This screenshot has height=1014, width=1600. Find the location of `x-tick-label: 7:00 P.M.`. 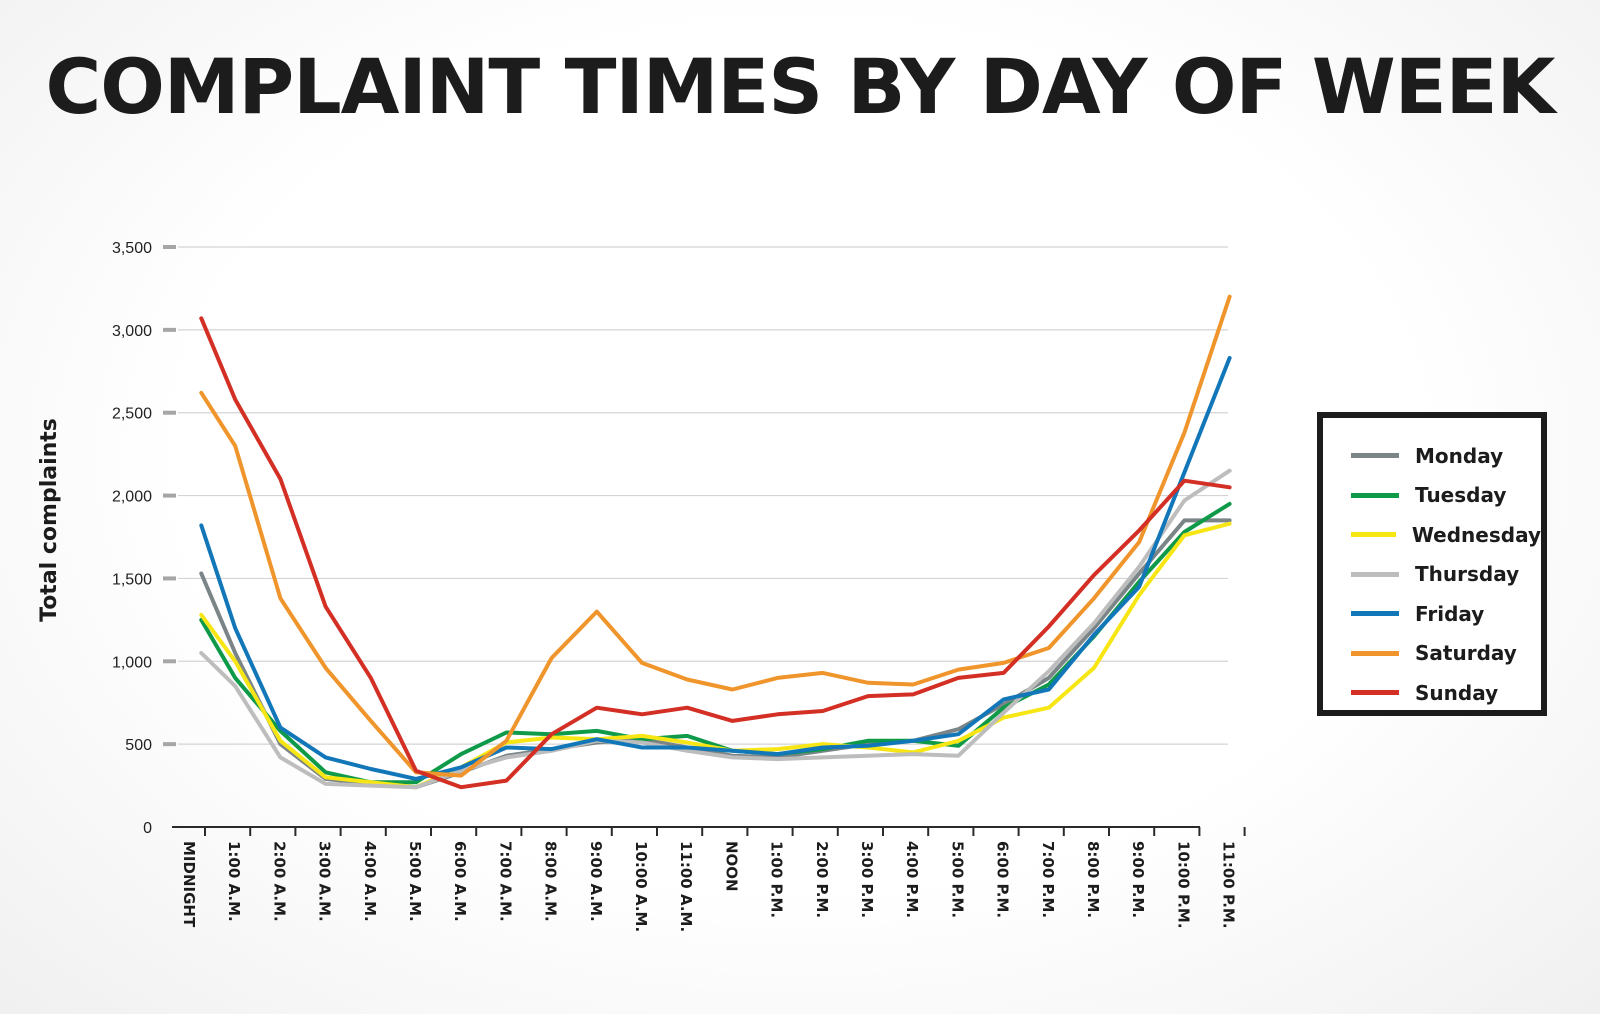

x-tick-label: 7:00 P.M. is located at coordinates (1048, 879).